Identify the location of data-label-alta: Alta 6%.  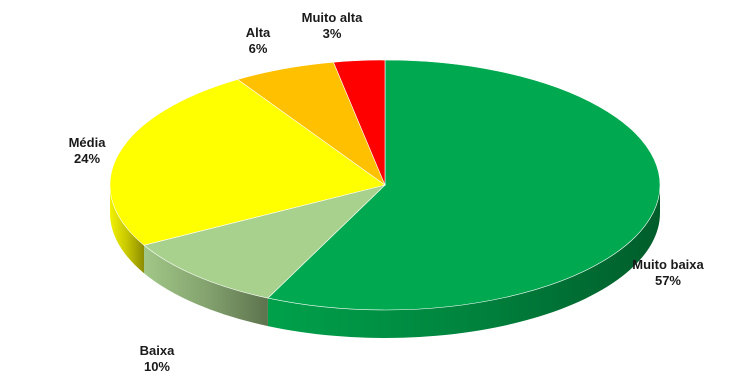
(258, 40).